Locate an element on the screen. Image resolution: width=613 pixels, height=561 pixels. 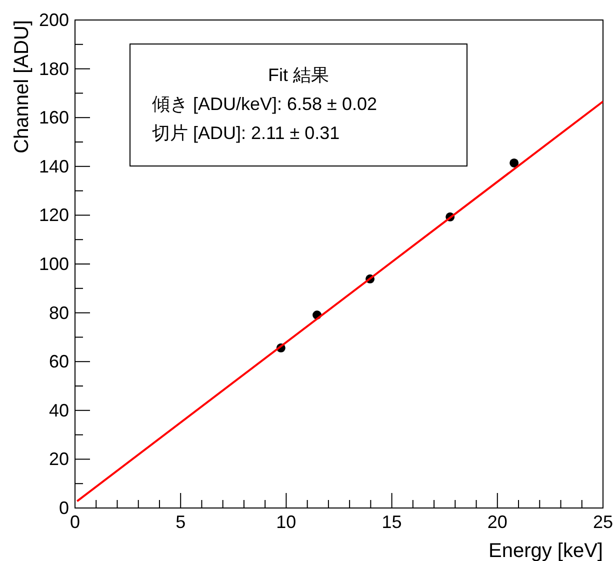
y-tick-label: 20 is located at coordinates (58, 459).